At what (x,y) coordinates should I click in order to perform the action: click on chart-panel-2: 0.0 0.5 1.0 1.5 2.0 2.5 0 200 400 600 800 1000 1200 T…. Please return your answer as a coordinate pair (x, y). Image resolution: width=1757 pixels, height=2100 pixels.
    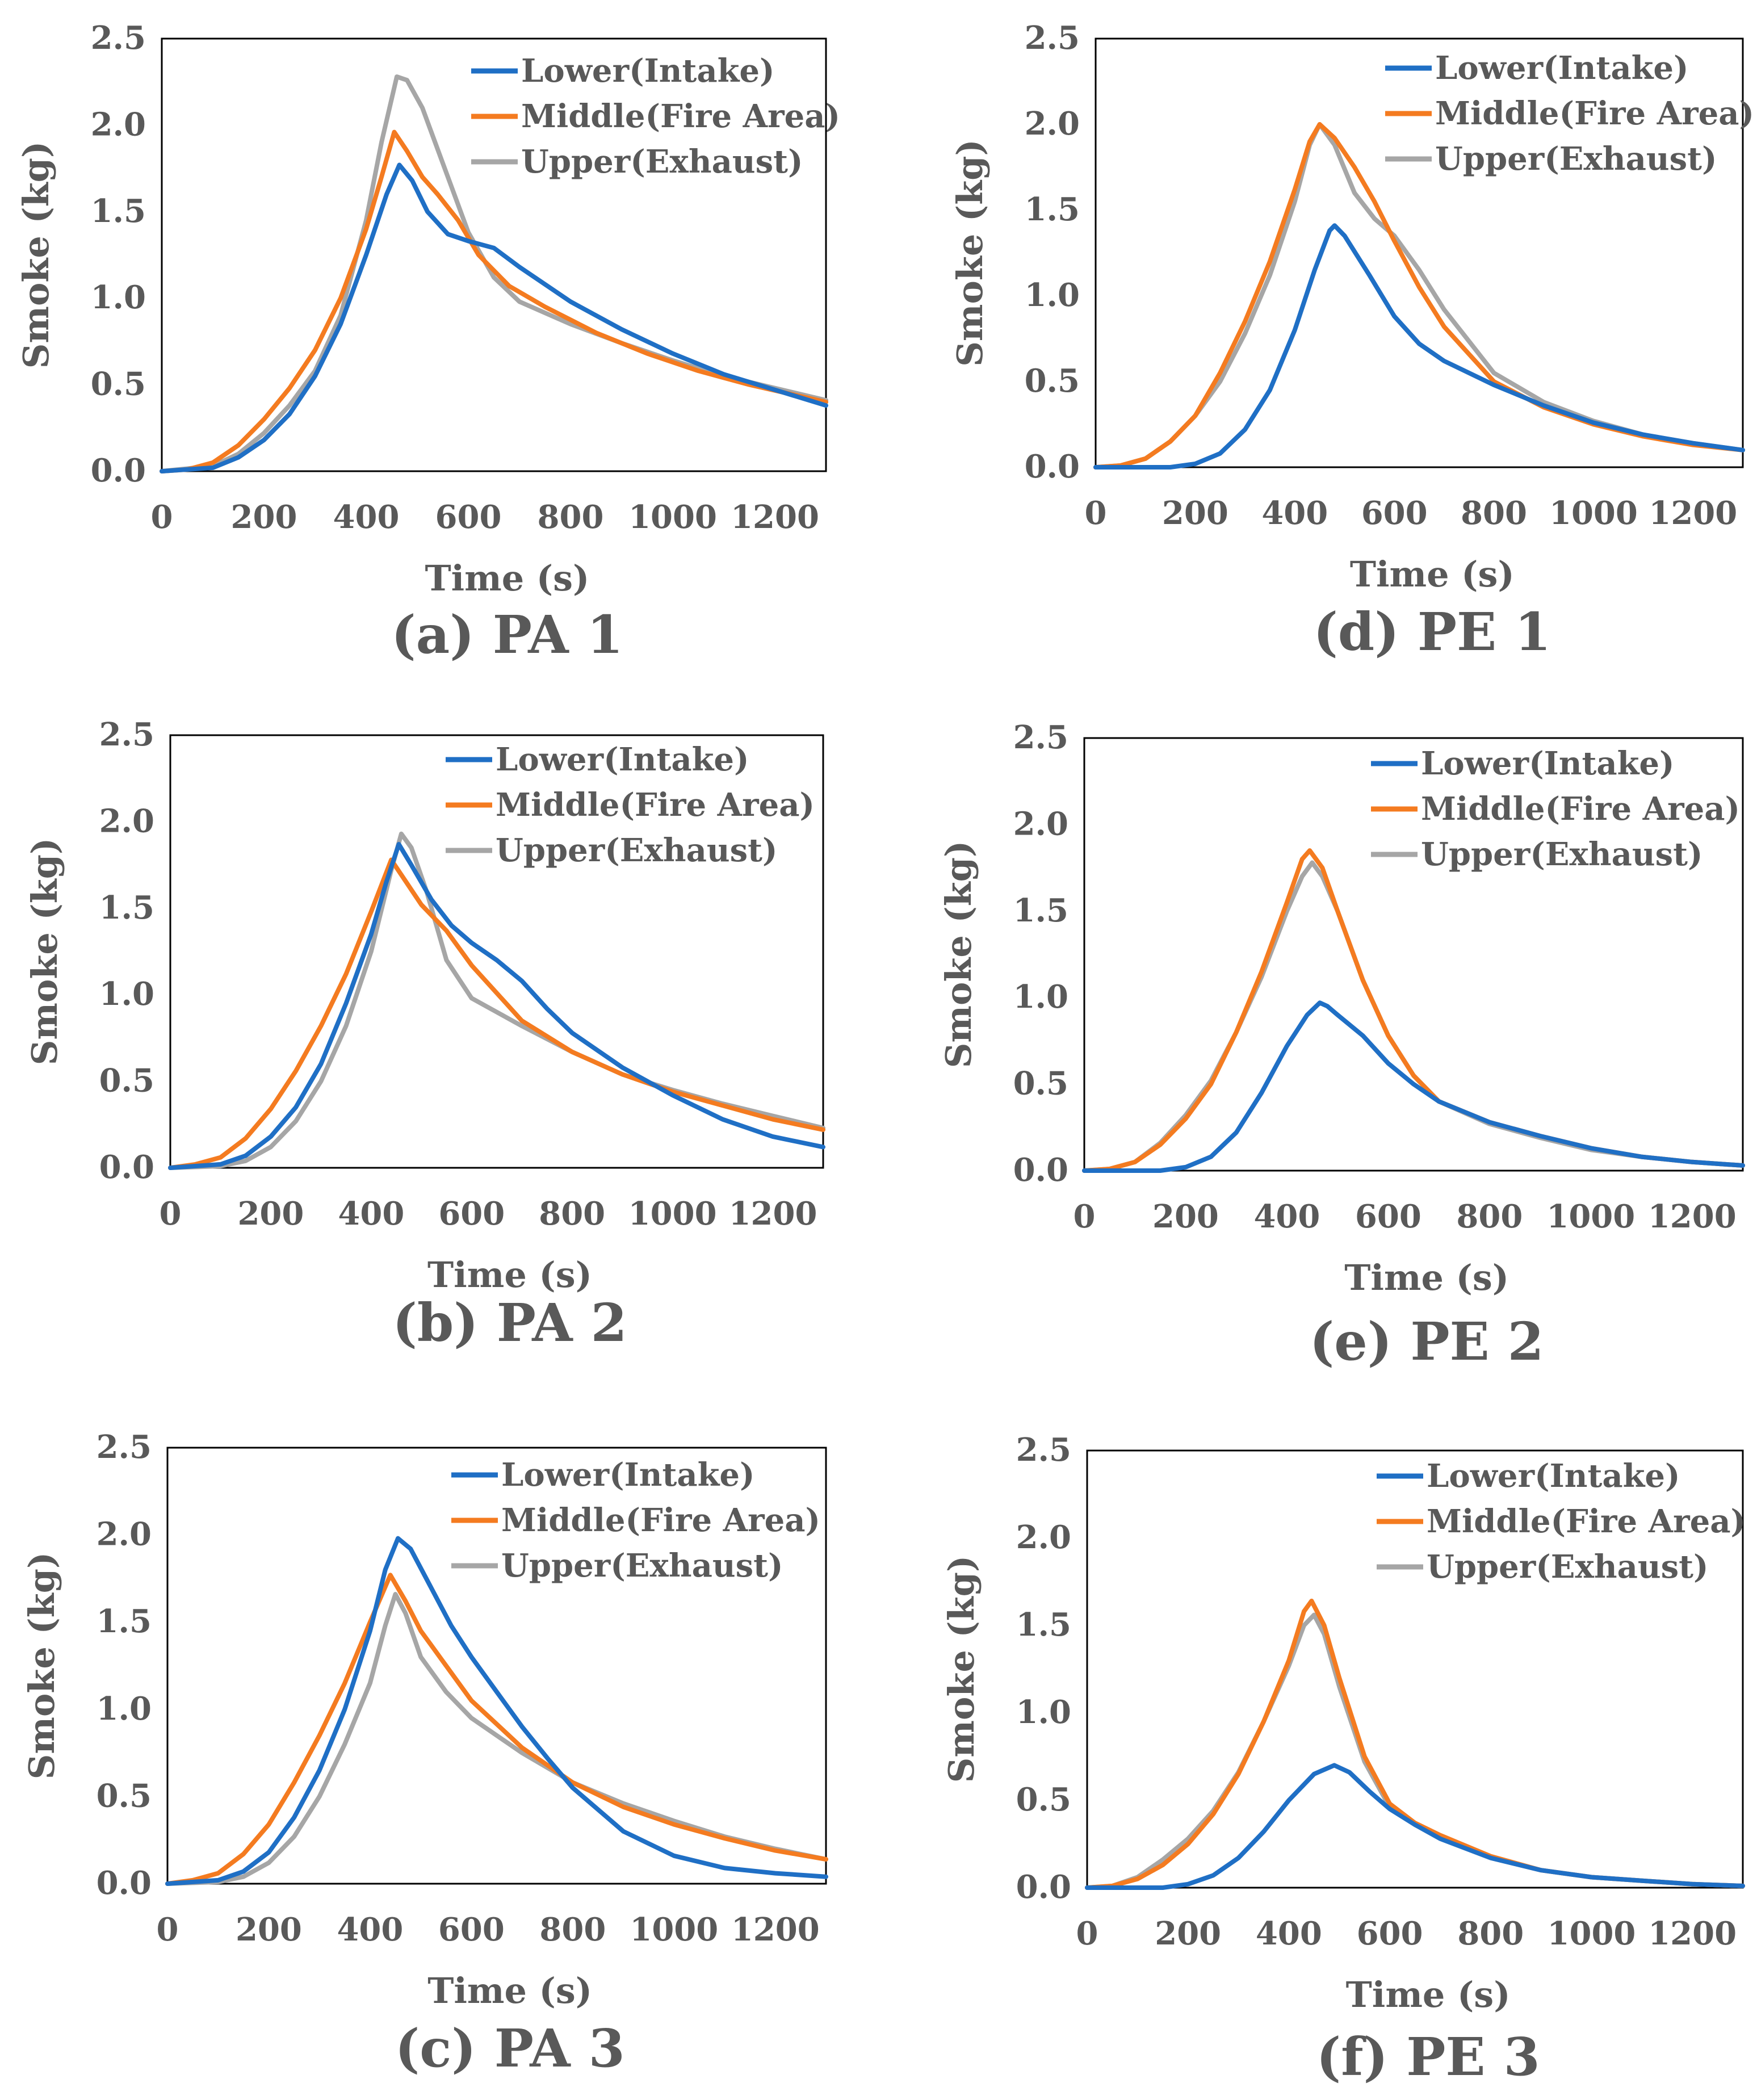
    Looking at the image, I should click on (424, 1034).